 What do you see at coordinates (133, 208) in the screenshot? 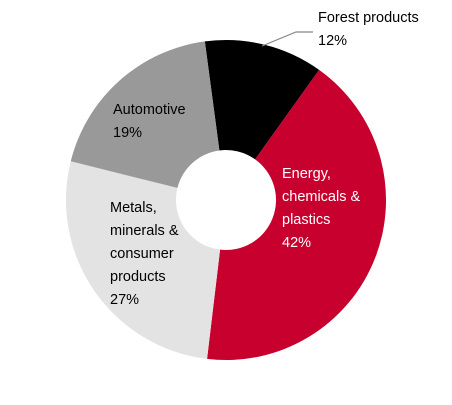
I see `category-line: Metals,` at bounding box center [133, 208].